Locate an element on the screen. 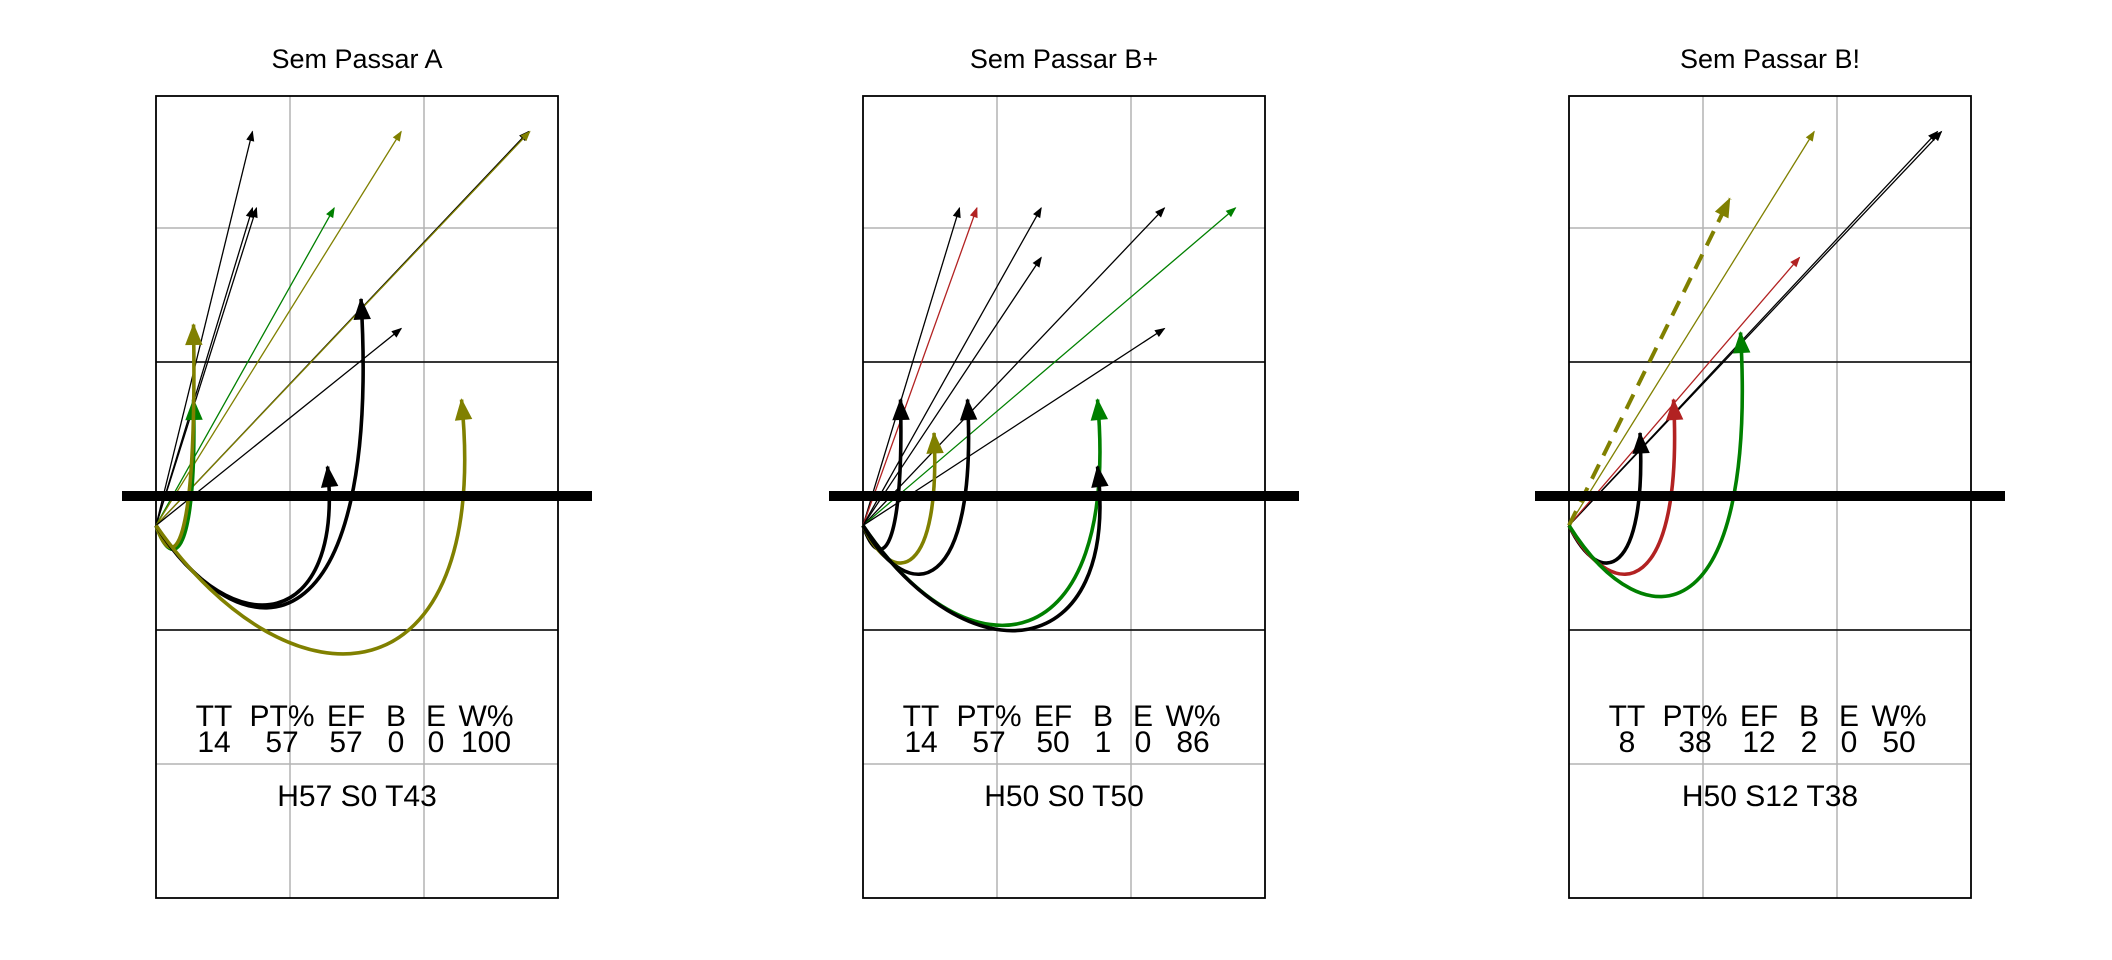 The width and height of the screenshot is (2112, 960). stats-table: TT PT% EF B E W% 8 38 12 2 0 50 is located at coordinates (1768, 729).